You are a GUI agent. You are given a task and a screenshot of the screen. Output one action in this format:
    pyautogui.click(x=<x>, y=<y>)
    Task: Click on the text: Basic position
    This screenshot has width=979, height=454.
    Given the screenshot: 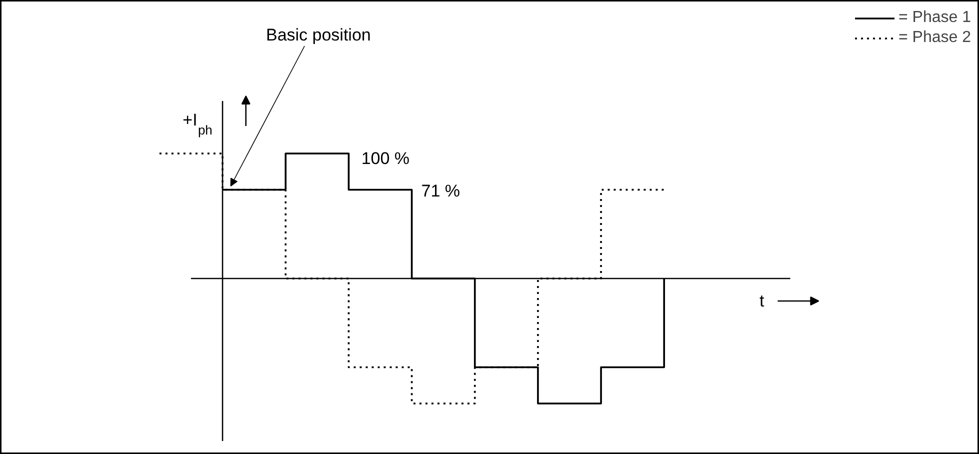 What is the action you would take?
    pyautogui.click(x=318, y=34)
    